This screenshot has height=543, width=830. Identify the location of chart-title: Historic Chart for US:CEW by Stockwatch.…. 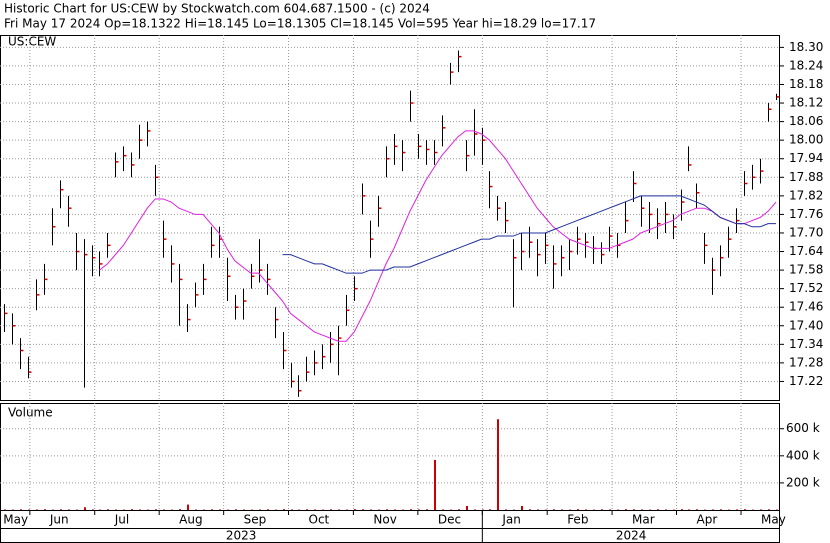
(217, 9).